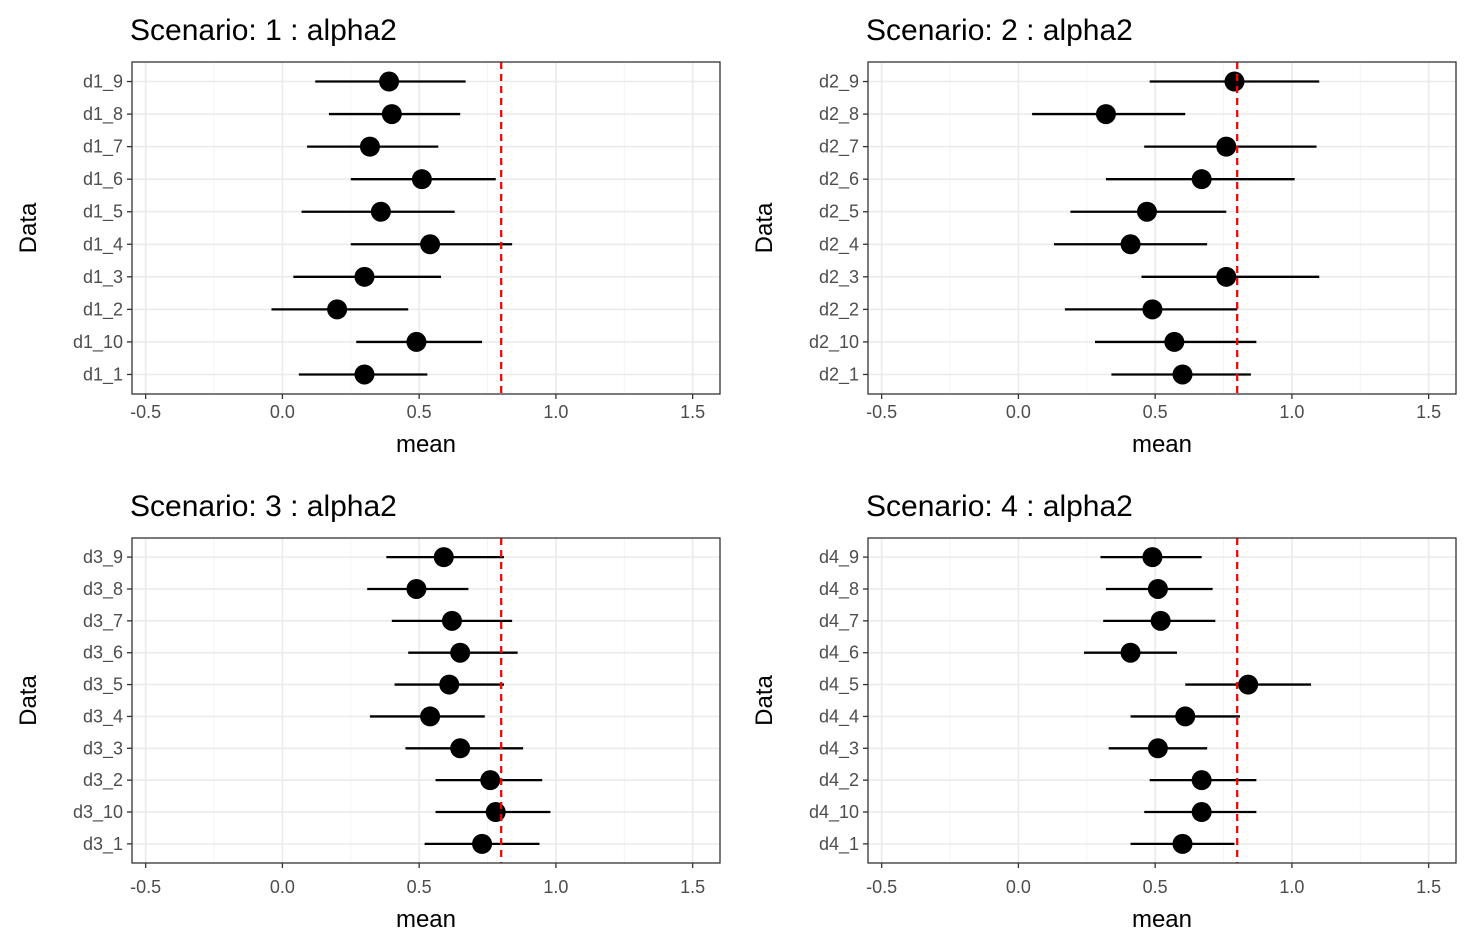 The image size is (1472, 950). Describe the element at coordinates (839, 244) in the screenshot. I see `y-tick-label: d2_4` at that location.